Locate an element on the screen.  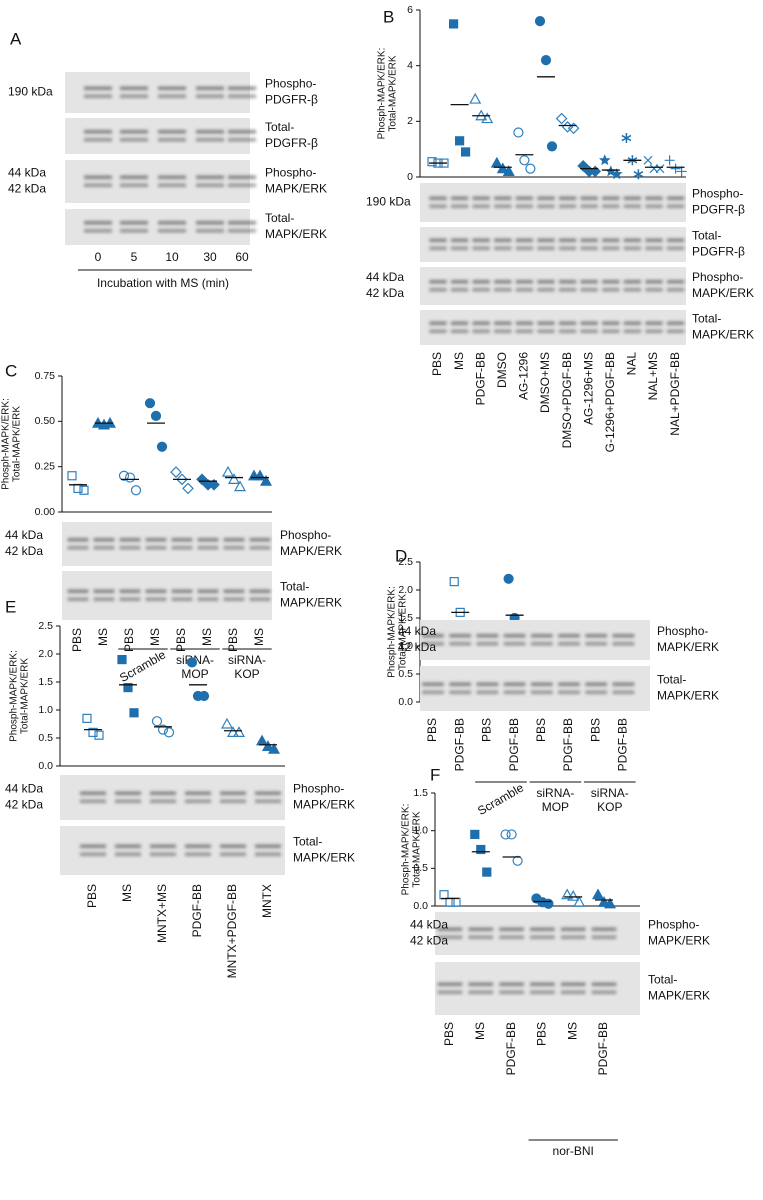
group-label: KOP is located at coordinates (246, 674).